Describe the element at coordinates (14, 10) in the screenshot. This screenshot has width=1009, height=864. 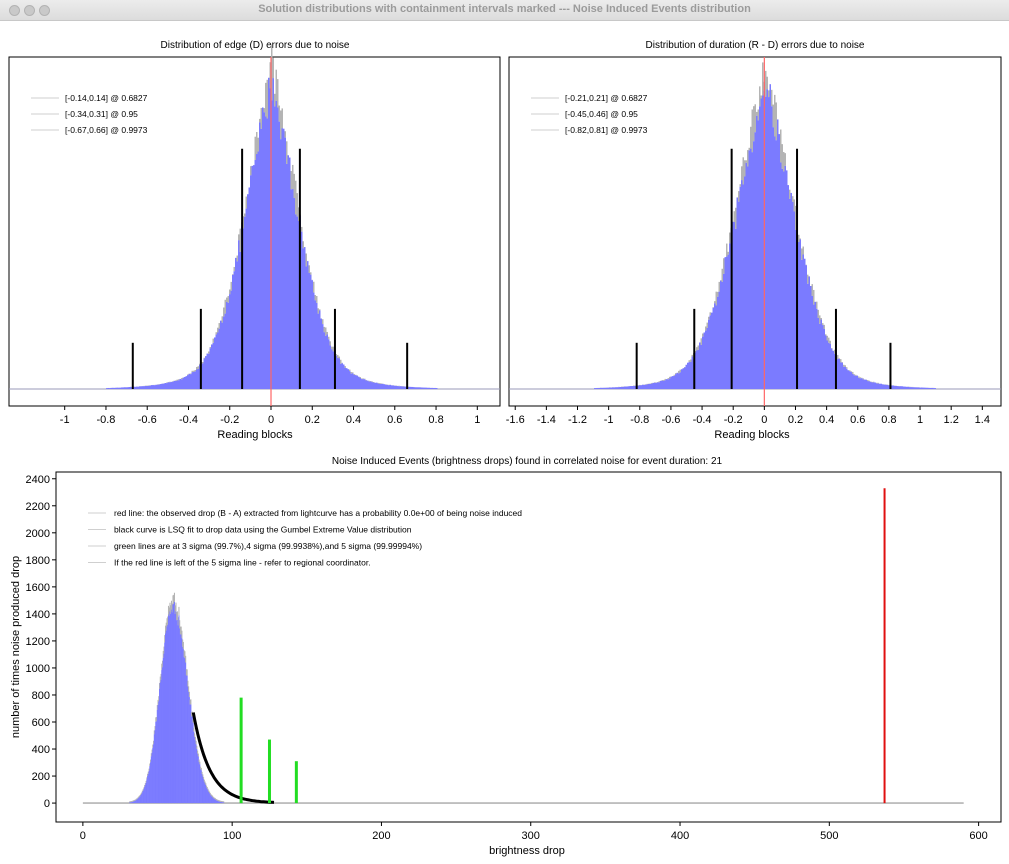
I see `close-window-button` at that location.